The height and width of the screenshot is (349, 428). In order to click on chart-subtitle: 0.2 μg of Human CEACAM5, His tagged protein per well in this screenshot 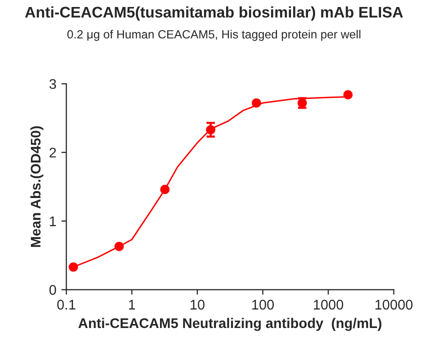, I will do `click(213, 35)`.